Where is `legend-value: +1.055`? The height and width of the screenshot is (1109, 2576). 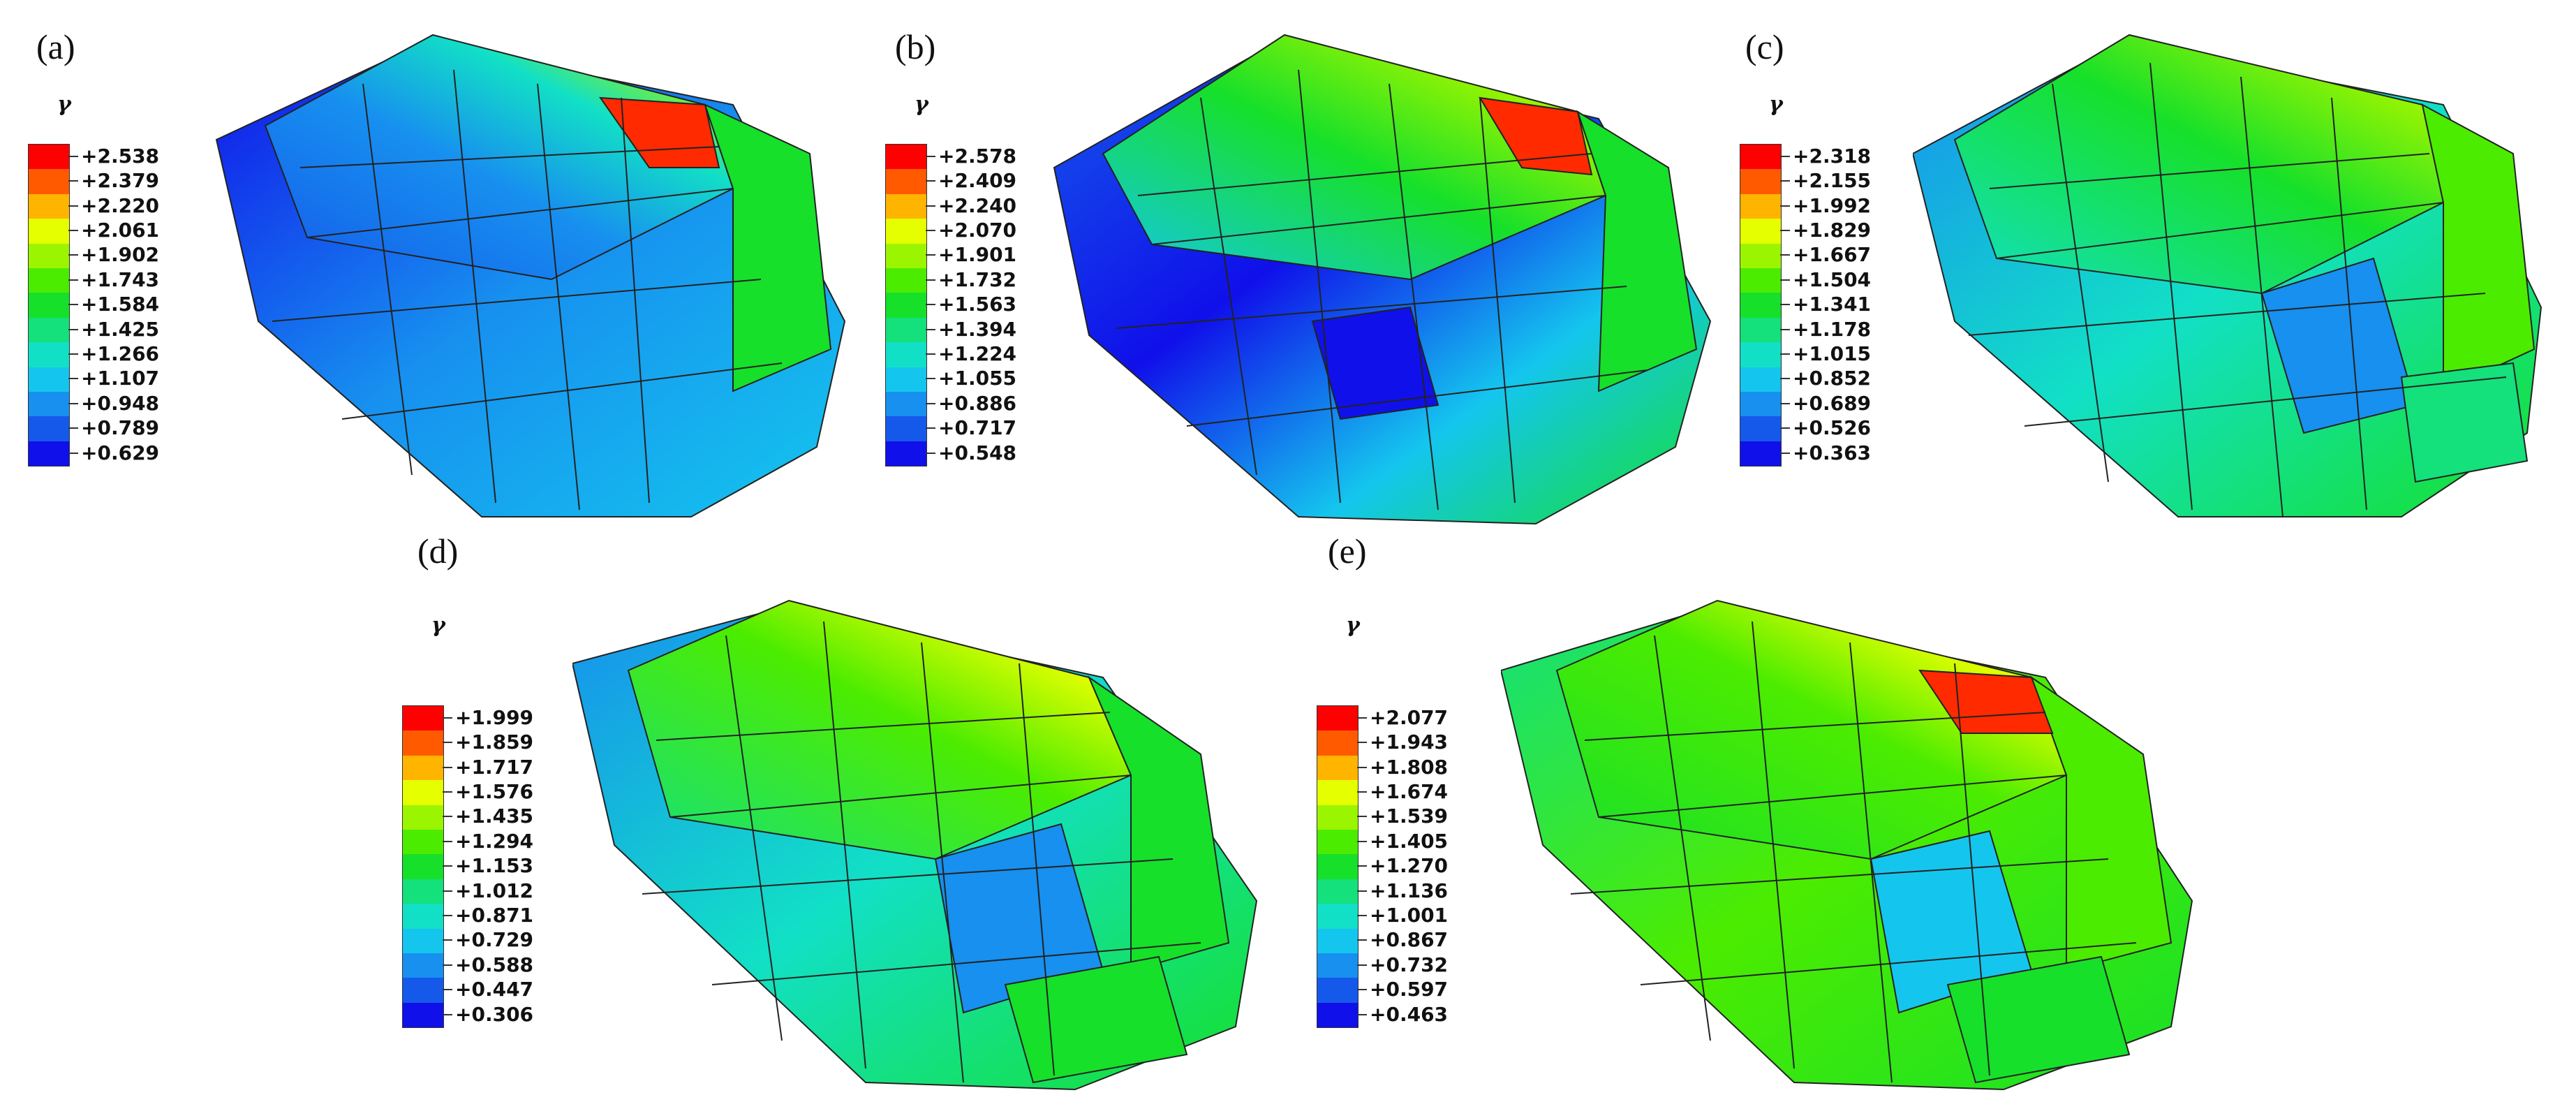
legend-value: +1.055 is located at coordinates (977, 379).